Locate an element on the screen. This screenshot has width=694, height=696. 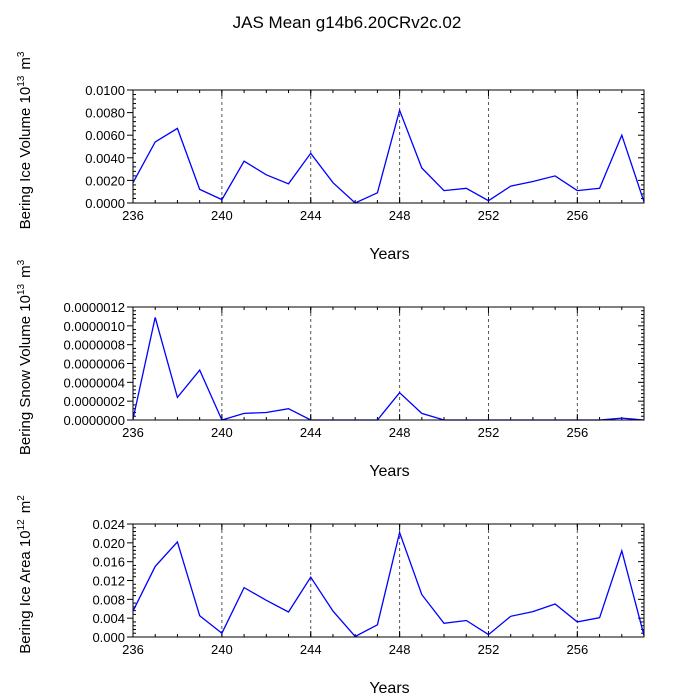
y-tick-label: 0.0040 is located at coordinates (105, 158).